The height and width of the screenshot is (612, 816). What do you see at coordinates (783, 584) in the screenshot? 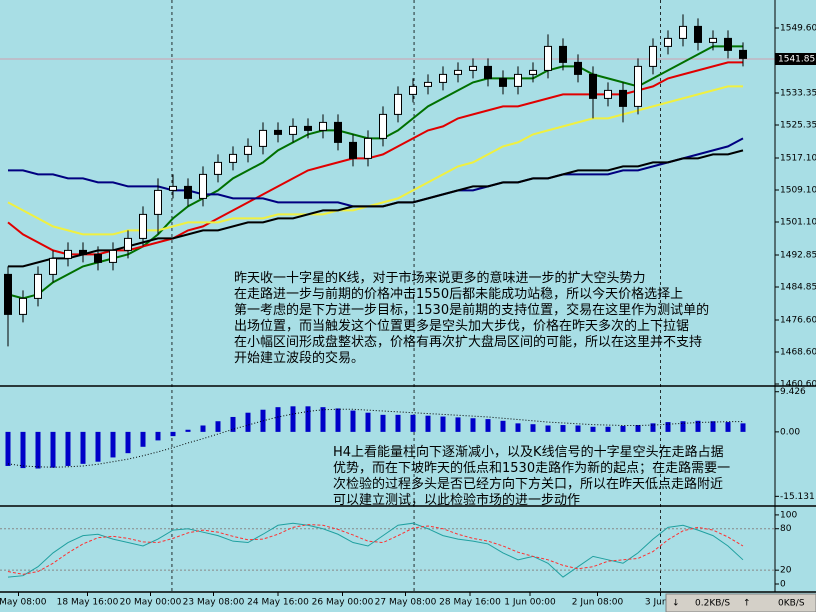
I see `y-tick-label: 0` at bounding box center [783, 584].